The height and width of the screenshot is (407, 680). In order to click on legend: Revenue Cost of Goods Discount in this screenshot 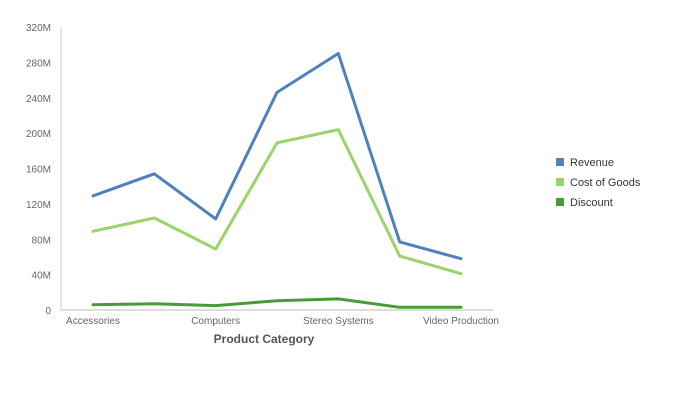, I will do `click(598, 183)`.